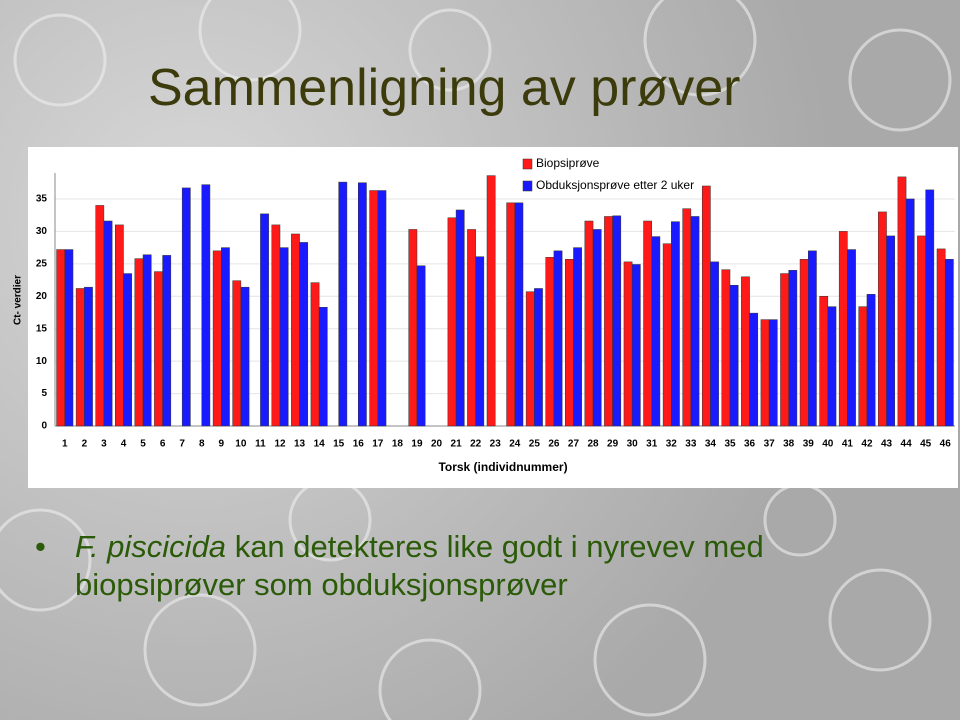 This screenshot has height=720, width=960. What do you see at coordinates (828, 444) in the screenshot?
I see `x-tick-label: 40` at bounding box center [828, 444].